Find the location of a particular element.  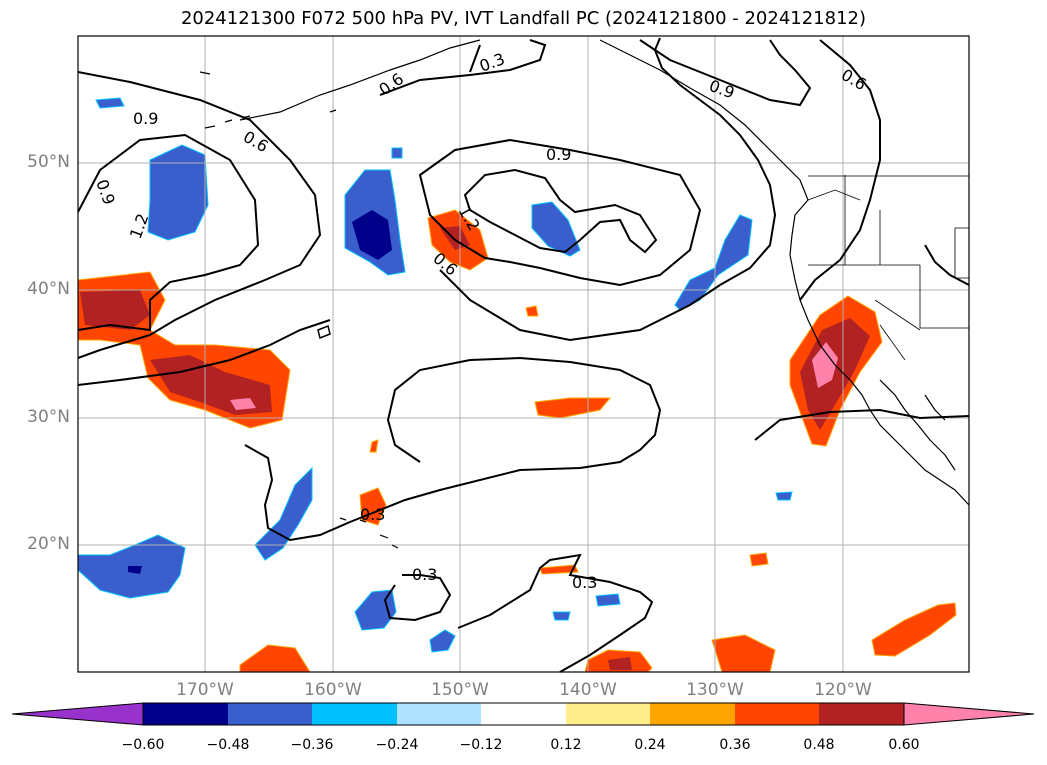

colorbar-tick: −0.36 is located at coordinates (312, 745).